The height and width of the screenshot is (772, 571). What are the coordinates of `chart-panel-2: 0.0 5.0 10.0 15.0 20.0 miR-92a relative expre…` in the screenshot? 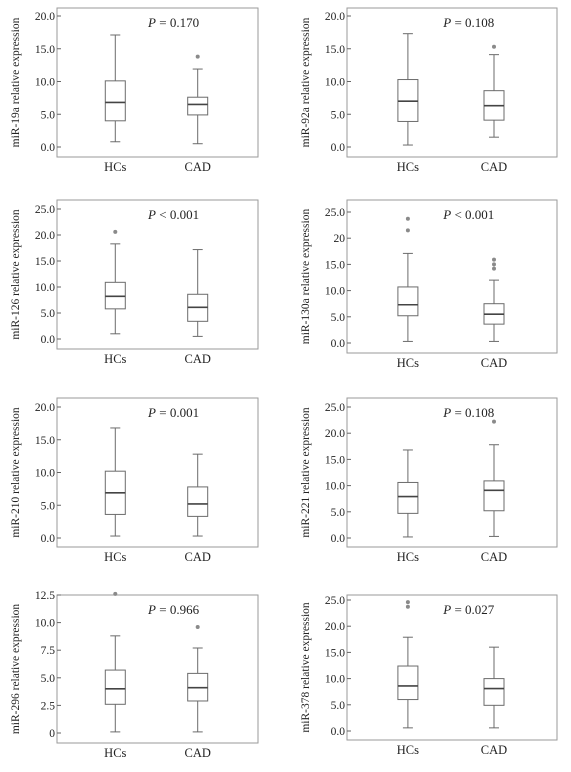 It's located at (429, 90).